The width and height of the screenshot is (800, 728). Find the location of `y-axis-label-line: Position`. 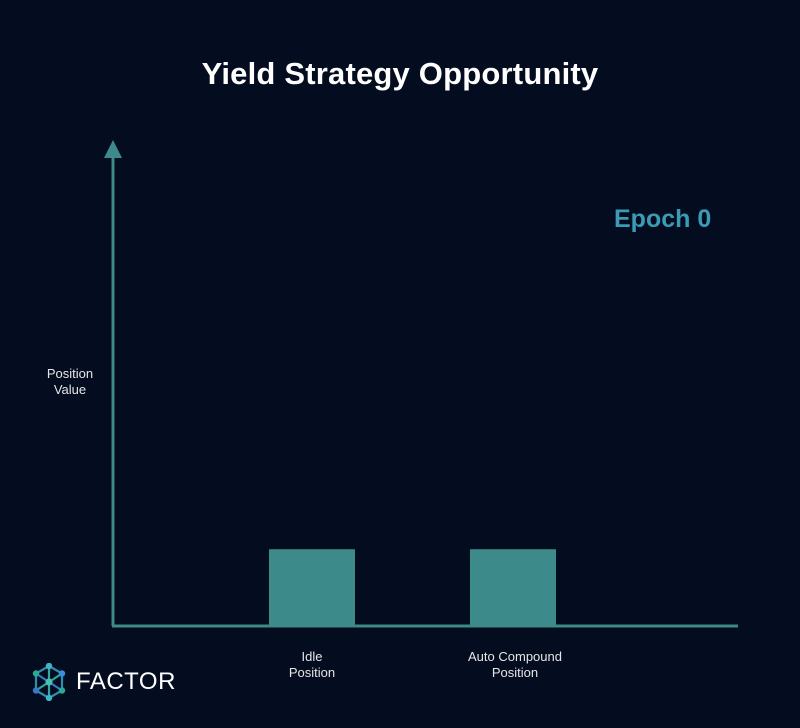

y-axis-label-line: Position is located at coordinates (70, 373).